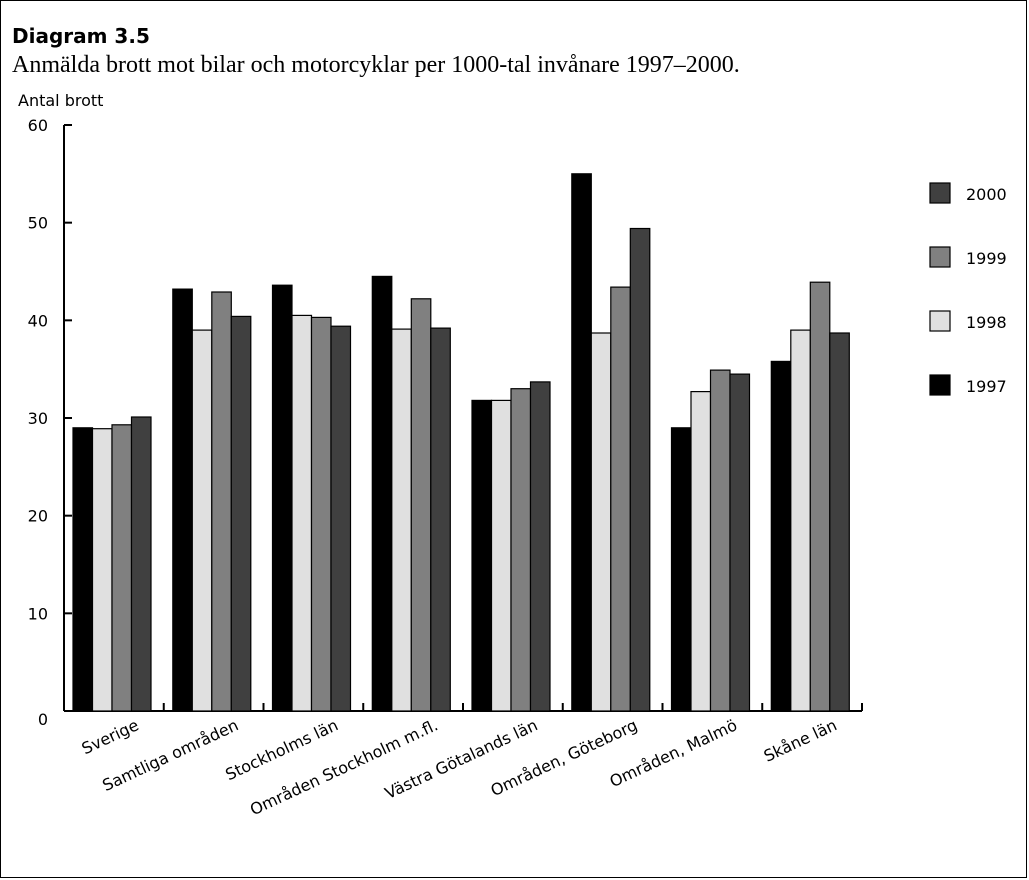 This screenshot has width=1029, height=880. Describe the element at coordinates (940, 193) in the screenshot. I see `legend-swatch-2000` at that location.